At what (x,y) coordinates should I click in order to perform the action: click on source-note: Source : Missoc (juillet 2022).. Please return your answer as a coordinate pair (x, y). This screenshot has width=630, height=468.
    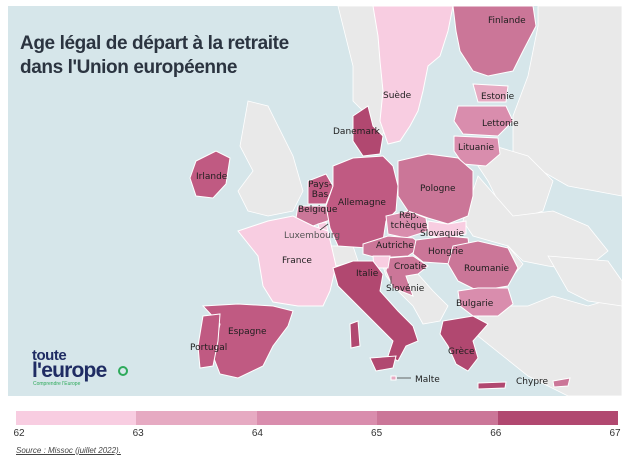
    Looking at the image, I should click on (68, 450).